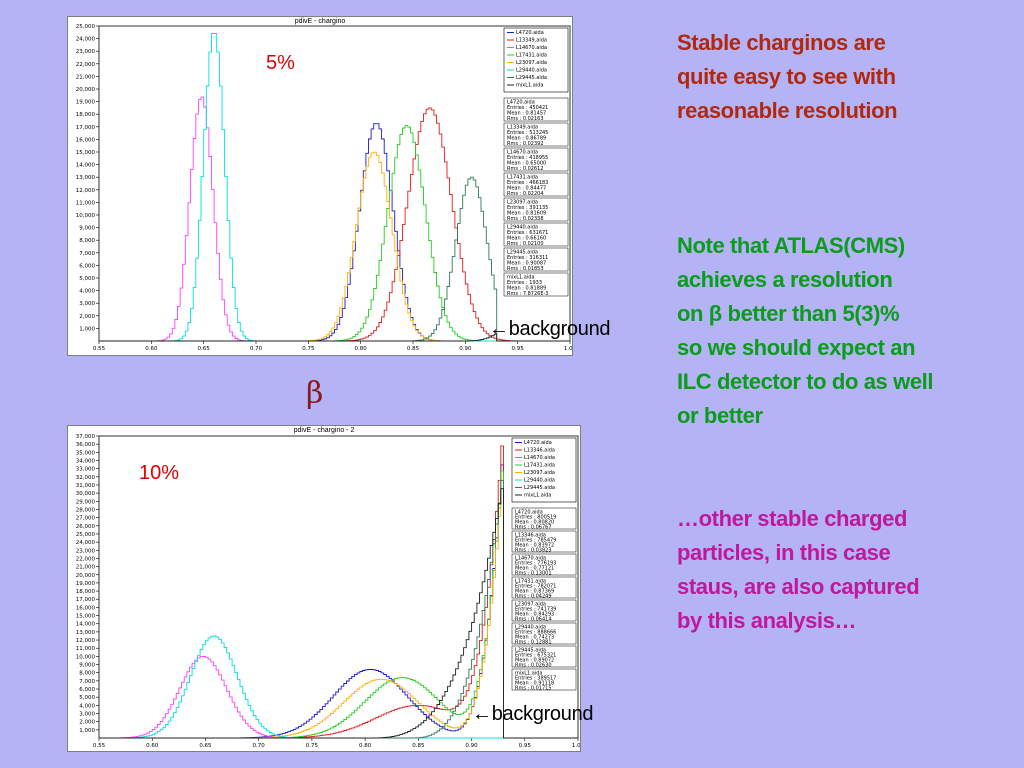  Describe the element at coordinates (530, 628) in the screenshot. I see `stats-value: L29440.aida` at that location.